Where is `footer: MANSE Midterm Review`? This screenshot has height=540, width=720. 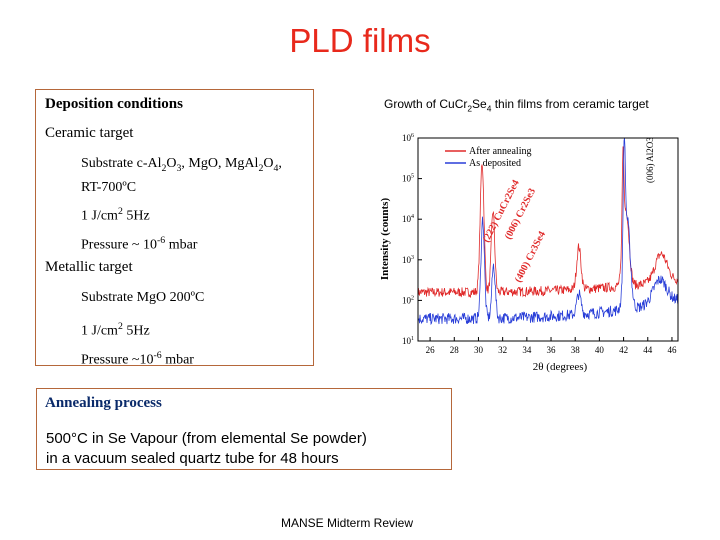
footer: MANSE Midterm Review is located at coordinates (347, 523).